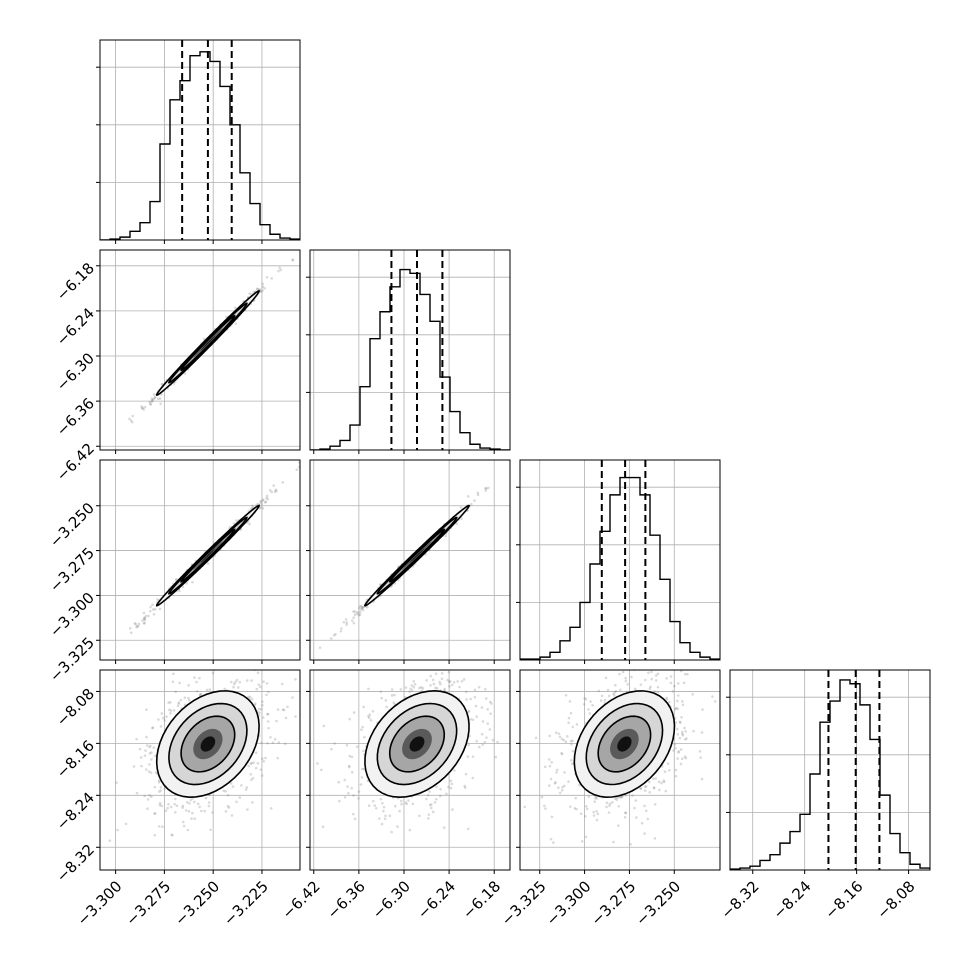 This screenshot has width=970, height=970. I want to click on density-level, so click(417, 744).